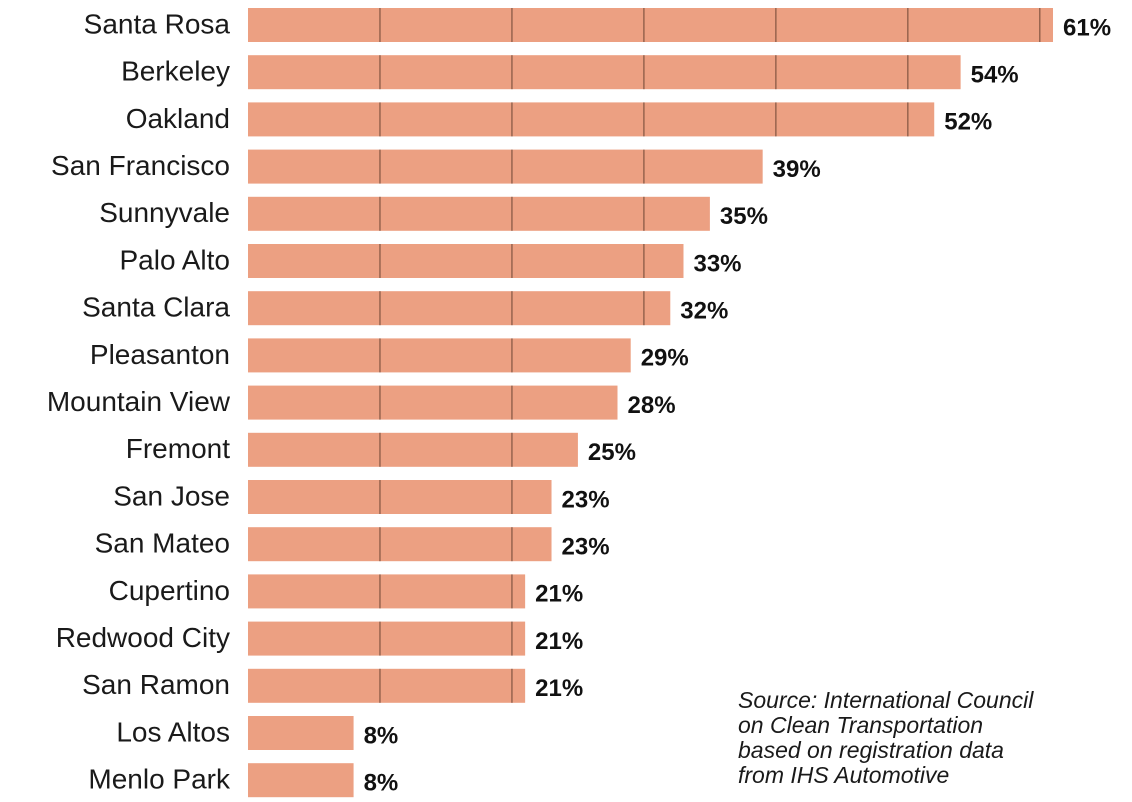 This screenshot has width=1132, height=802. I want to click on value-label: 54%, so click(995, 75).